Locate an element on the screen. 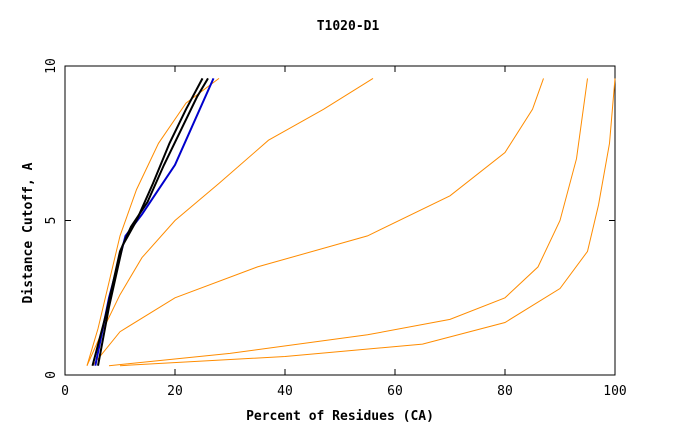 This screenshot has height=440, width=680. x-tick-label: 80 is located at coordinates (505, 391).